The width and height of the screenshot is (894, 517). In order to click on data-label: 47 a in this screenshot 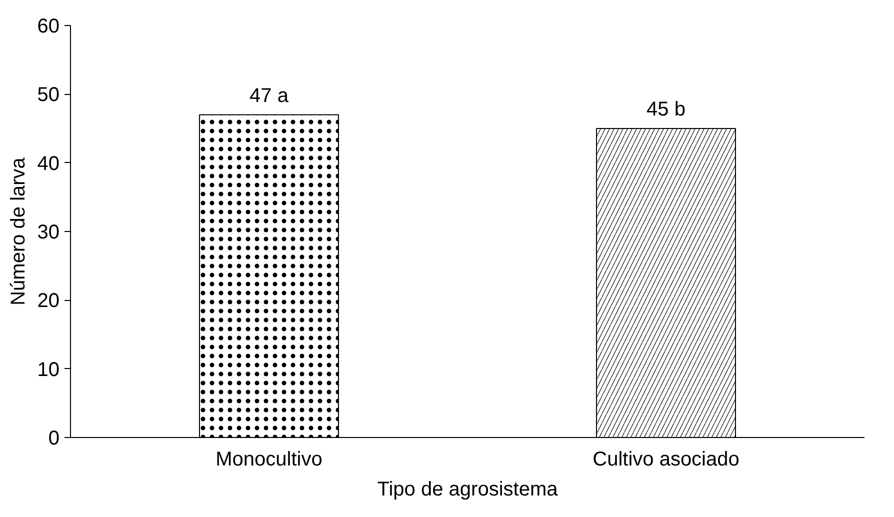, I will do `click(270, 95)`.